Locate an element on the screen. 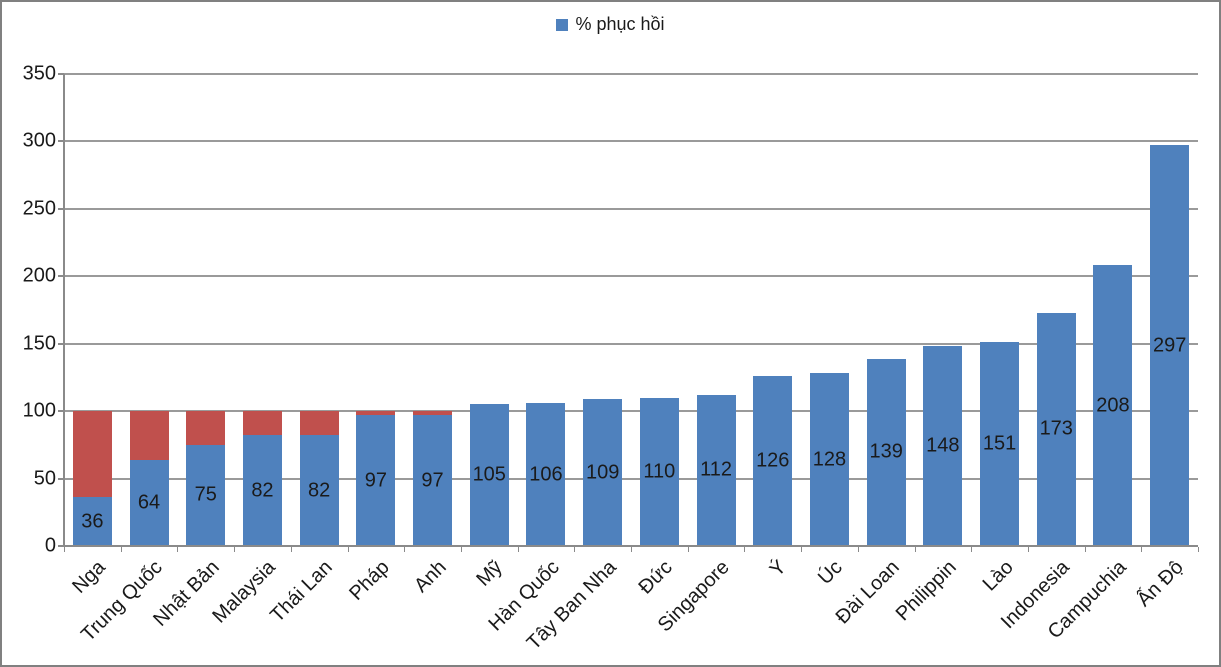  y-axis-label: 250 is located at coordinates (39, 208).